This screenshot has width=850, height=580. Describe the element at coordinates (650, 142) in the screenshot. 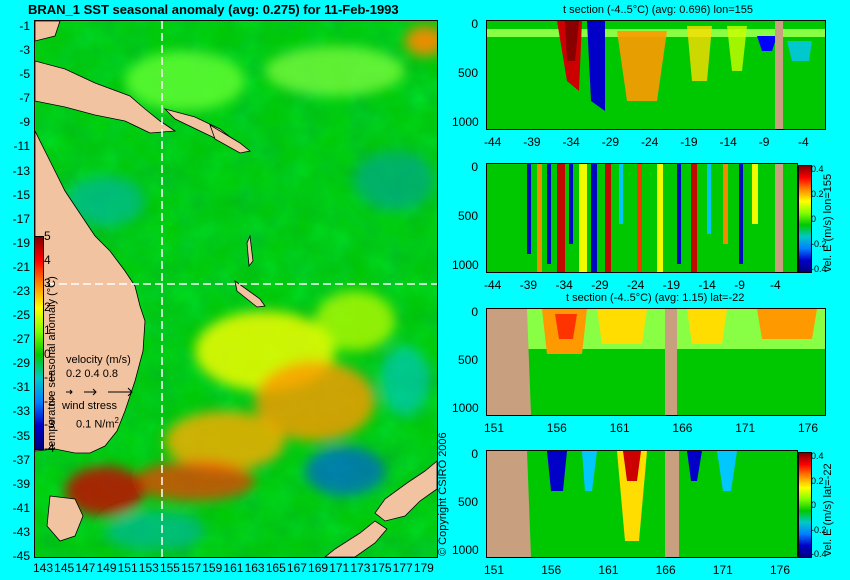

I see `panel1-x-tick: -24` at that location.